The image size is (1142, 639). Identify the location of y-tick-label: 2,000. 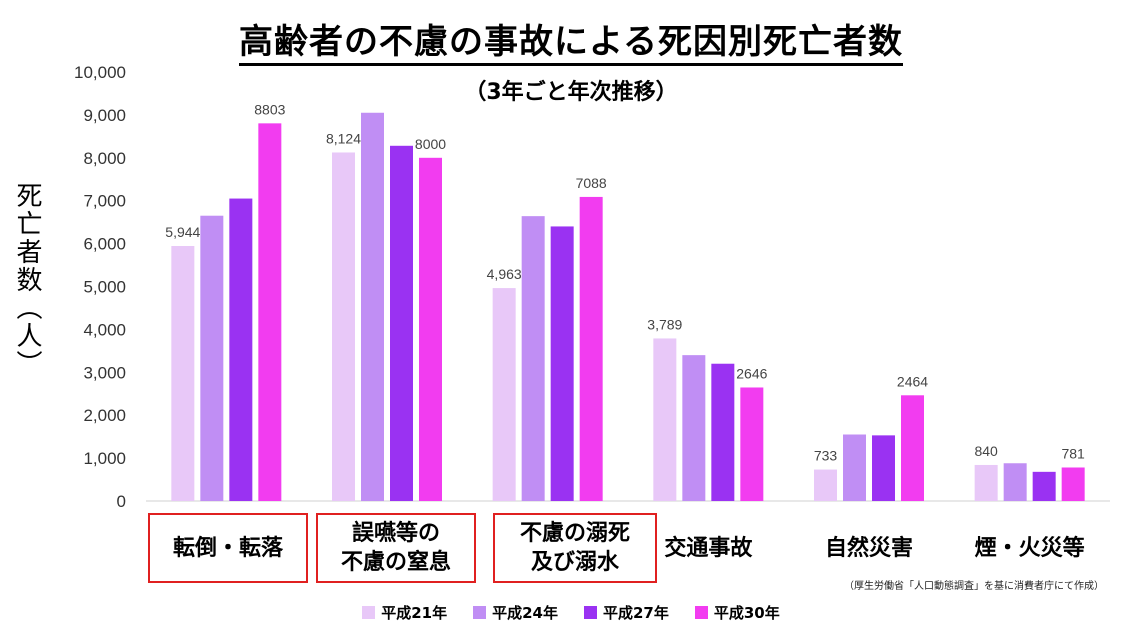
(104, 415).